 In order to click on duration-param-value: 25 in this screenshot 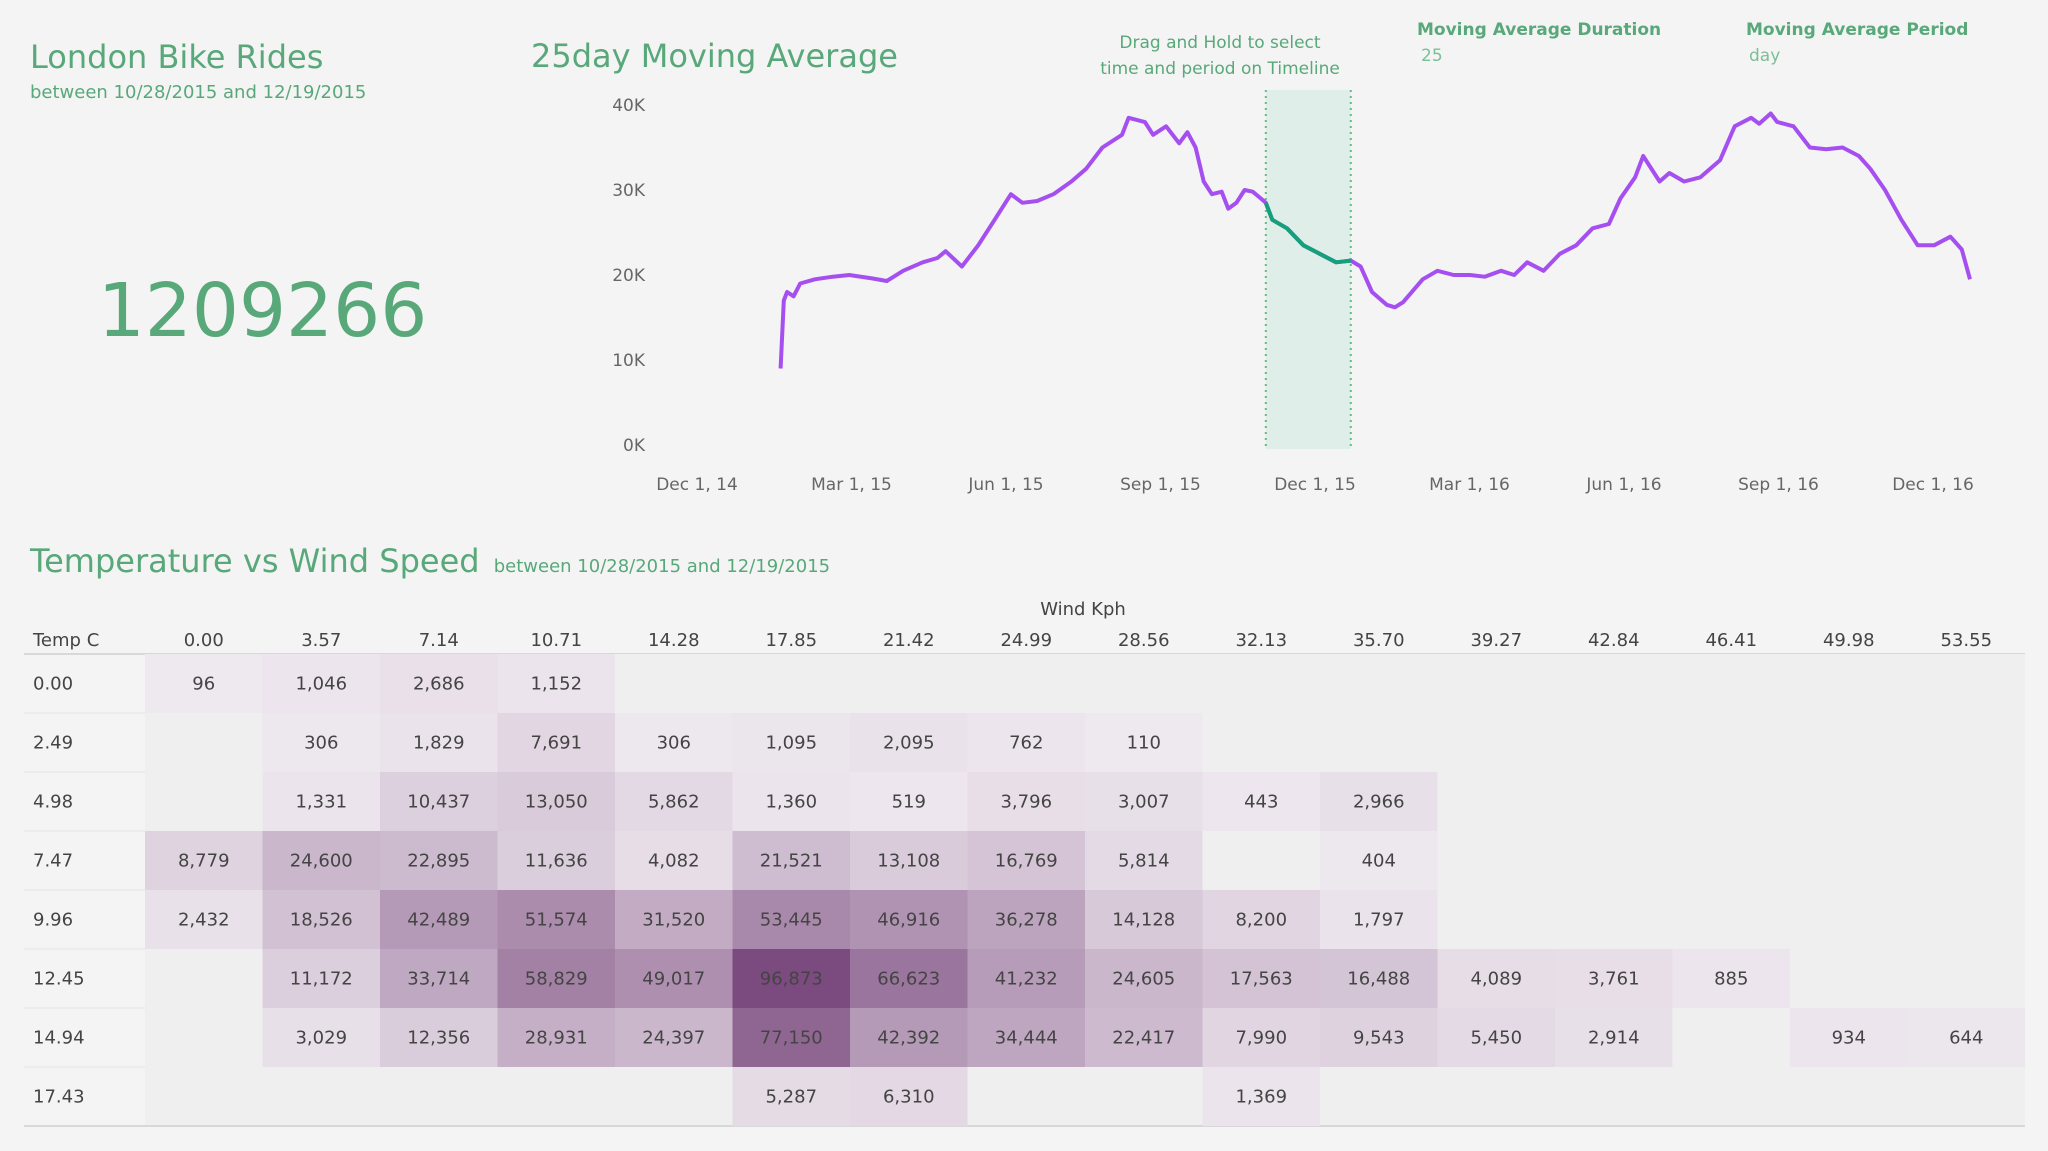, I will do `click(1432, 56)`.